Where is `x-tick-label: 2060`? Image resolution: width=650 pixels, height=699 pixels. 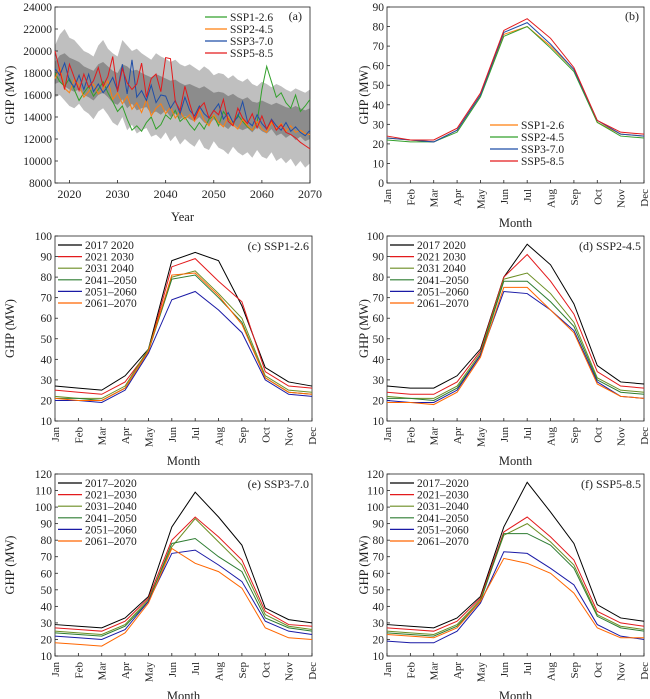
x-tick-label: 2060 is located at coordinates (262, 194).